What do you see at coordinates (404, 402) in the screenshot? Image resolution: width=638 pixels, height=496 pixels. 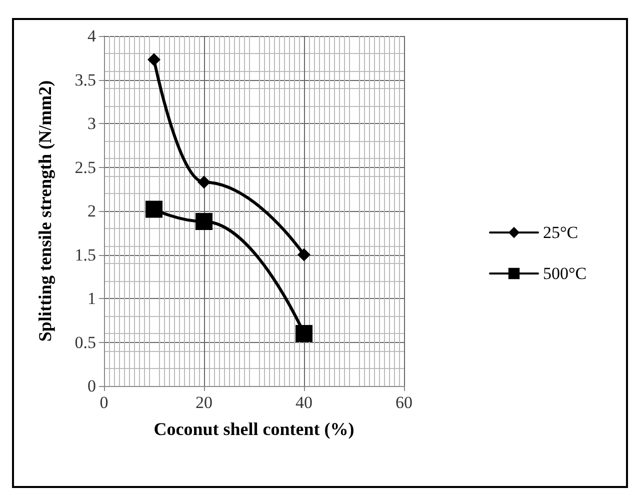 I see `x-tick-label: 60` at bounding box center [404, 402].